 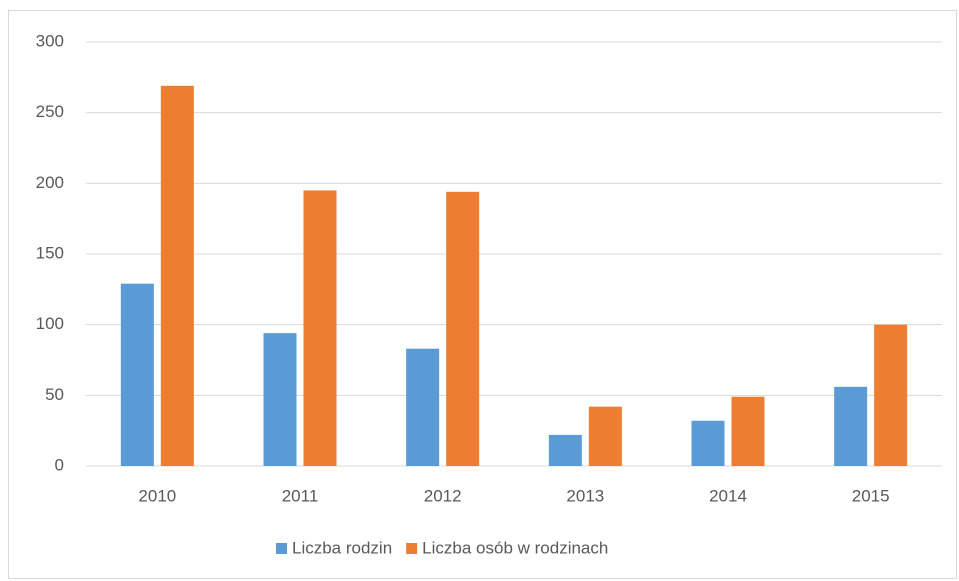 I want to click on x-tick-label: 2012, so click(x=443, y=495).